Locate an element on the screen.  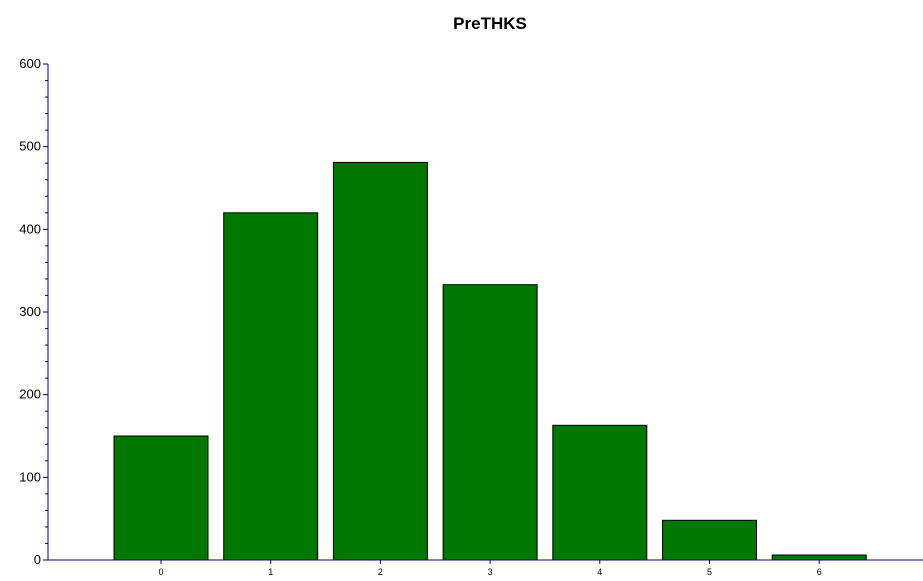
y-tick-label: 100 is located at coordinates (30, 476).